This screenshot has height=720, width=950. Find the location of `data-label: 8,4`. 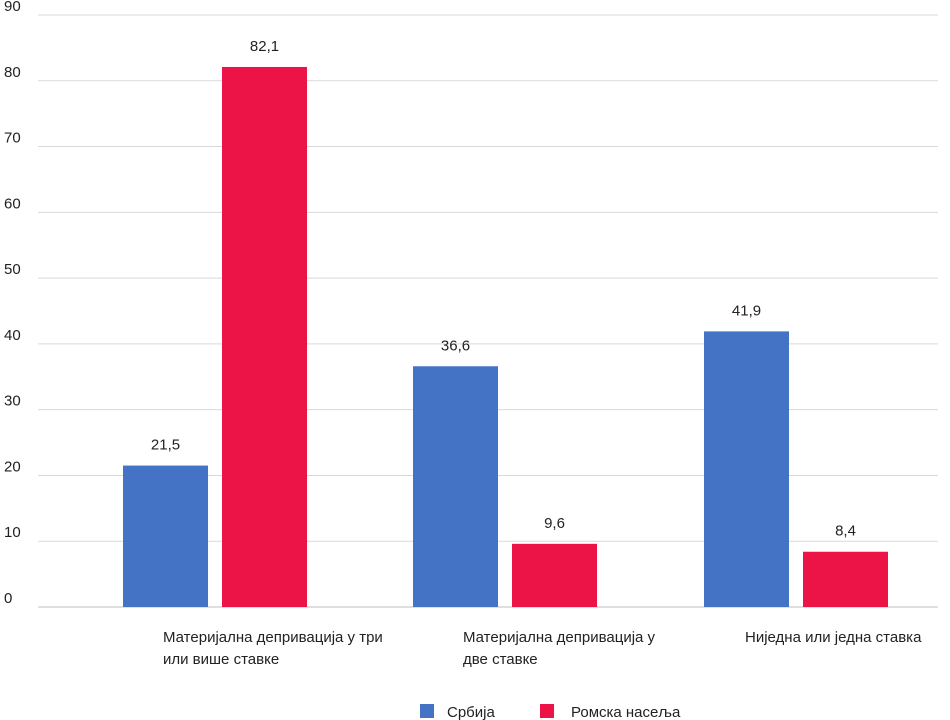

data-label: 8,4 is located at coordinates (845, 531).